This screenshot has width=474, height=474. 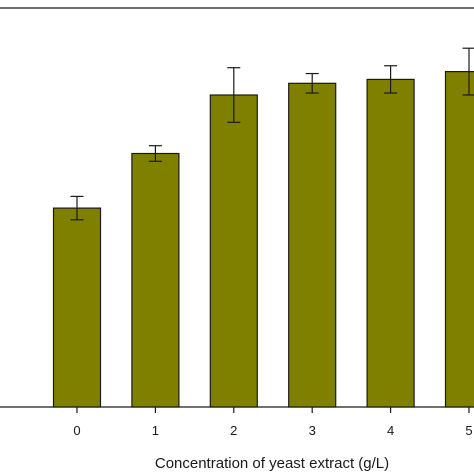 What do you see at coordinates (272, 430) in the screenshot?
I see `x-tick-labels-layer: 0 1 2 3 4 5` at bounding box center [272, 430].